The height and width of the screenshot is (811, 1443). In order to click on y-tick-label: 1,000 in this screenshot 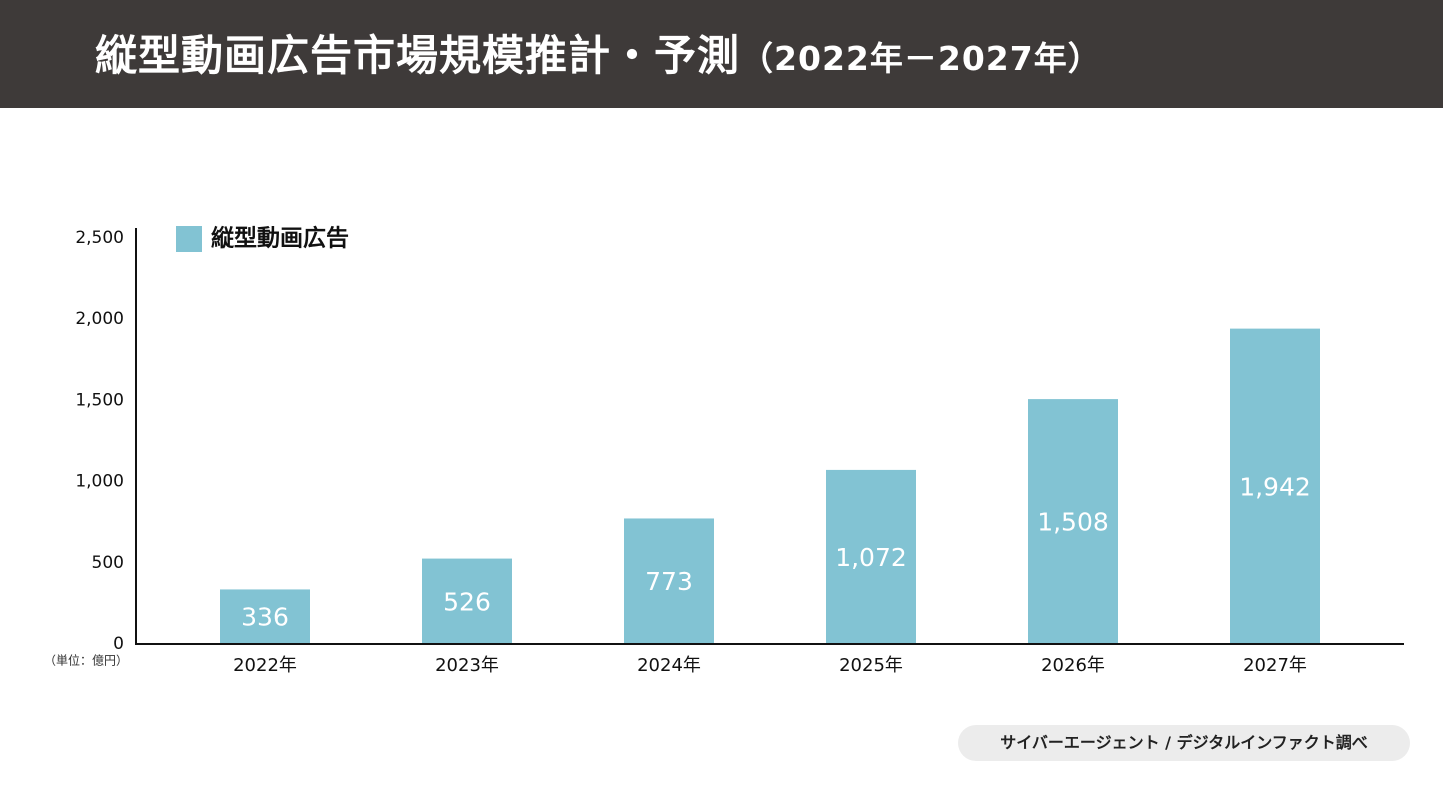, I will do `click(99, 482)`.